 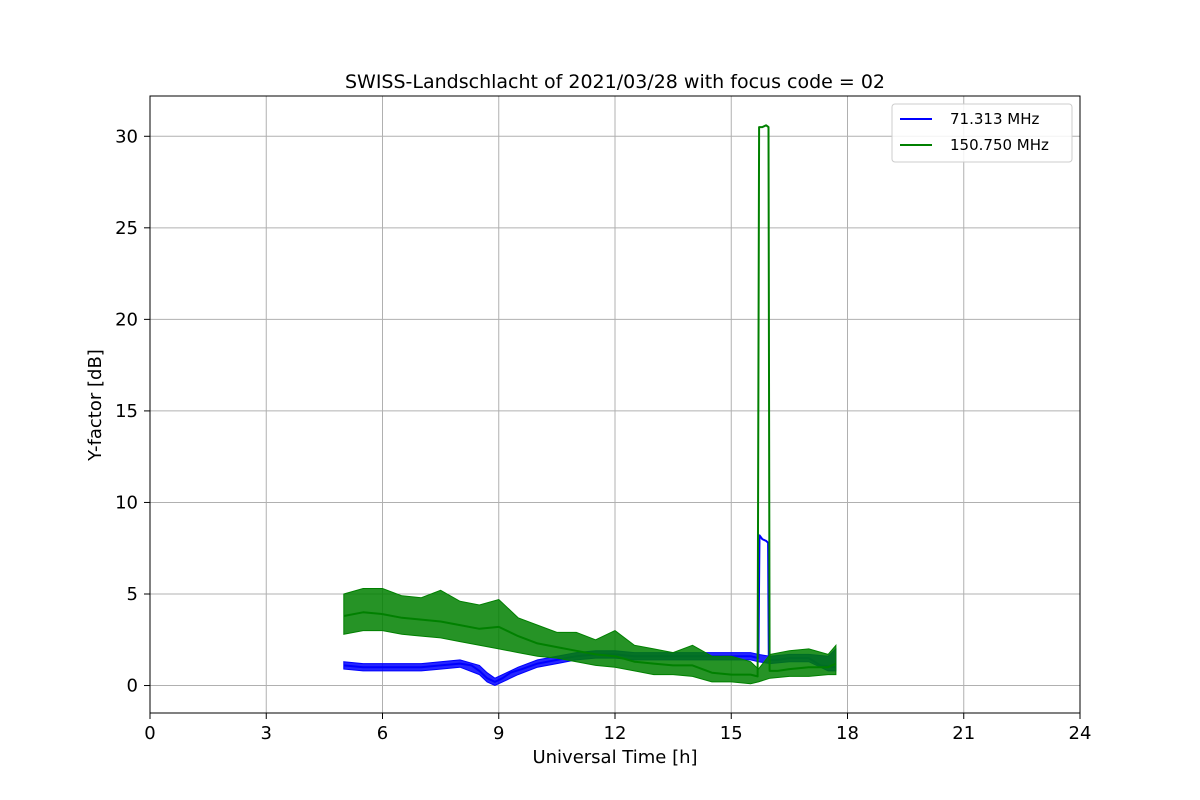 I want to click on x-tick-label: 24, so click(x=1080, y=733).